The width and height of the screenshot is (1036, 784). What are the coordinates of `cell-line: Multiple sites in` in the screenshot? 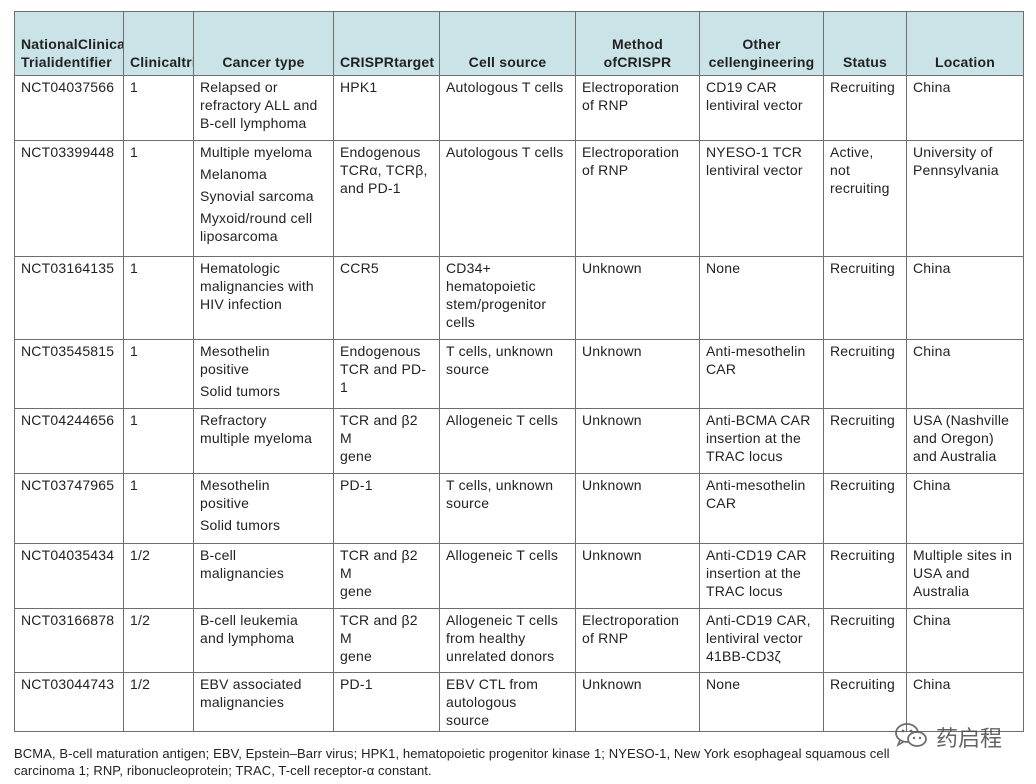 It's located at (963, 555).